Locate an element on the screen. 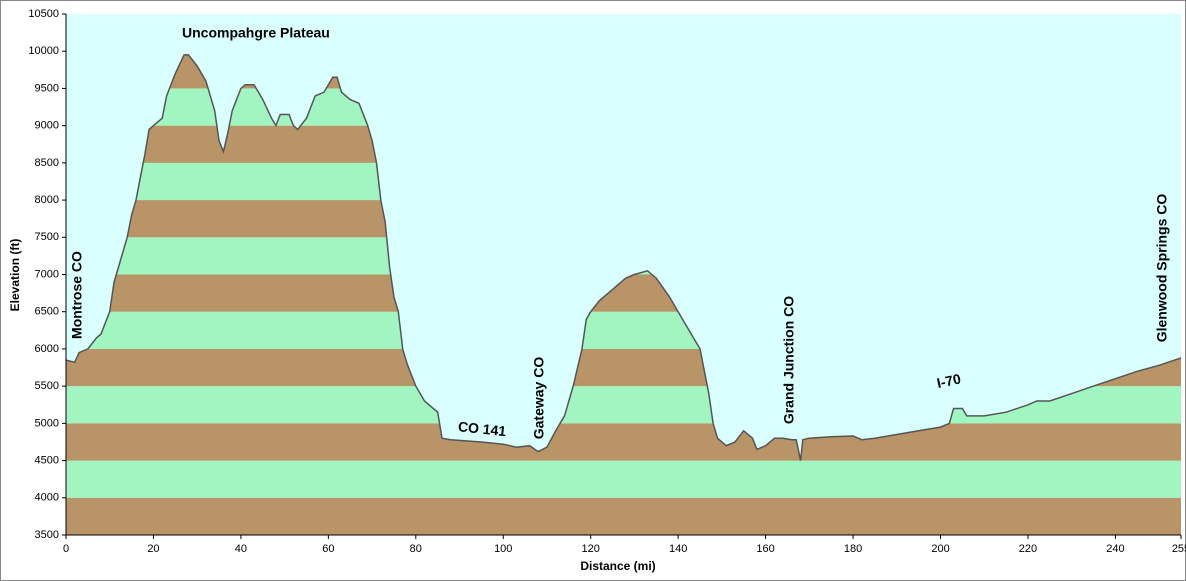  annotation: I-70 is located at coordinates (948, 380).